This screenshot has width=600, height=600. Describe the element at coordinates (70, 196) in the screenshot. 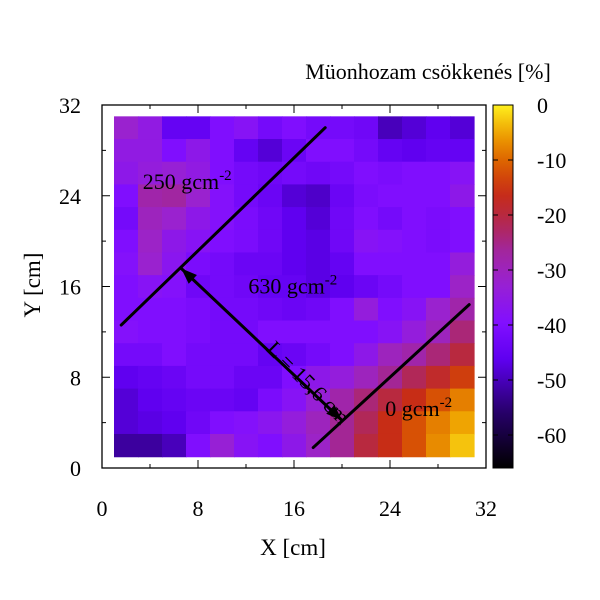

I see `y-tick-label: 24` at that location.